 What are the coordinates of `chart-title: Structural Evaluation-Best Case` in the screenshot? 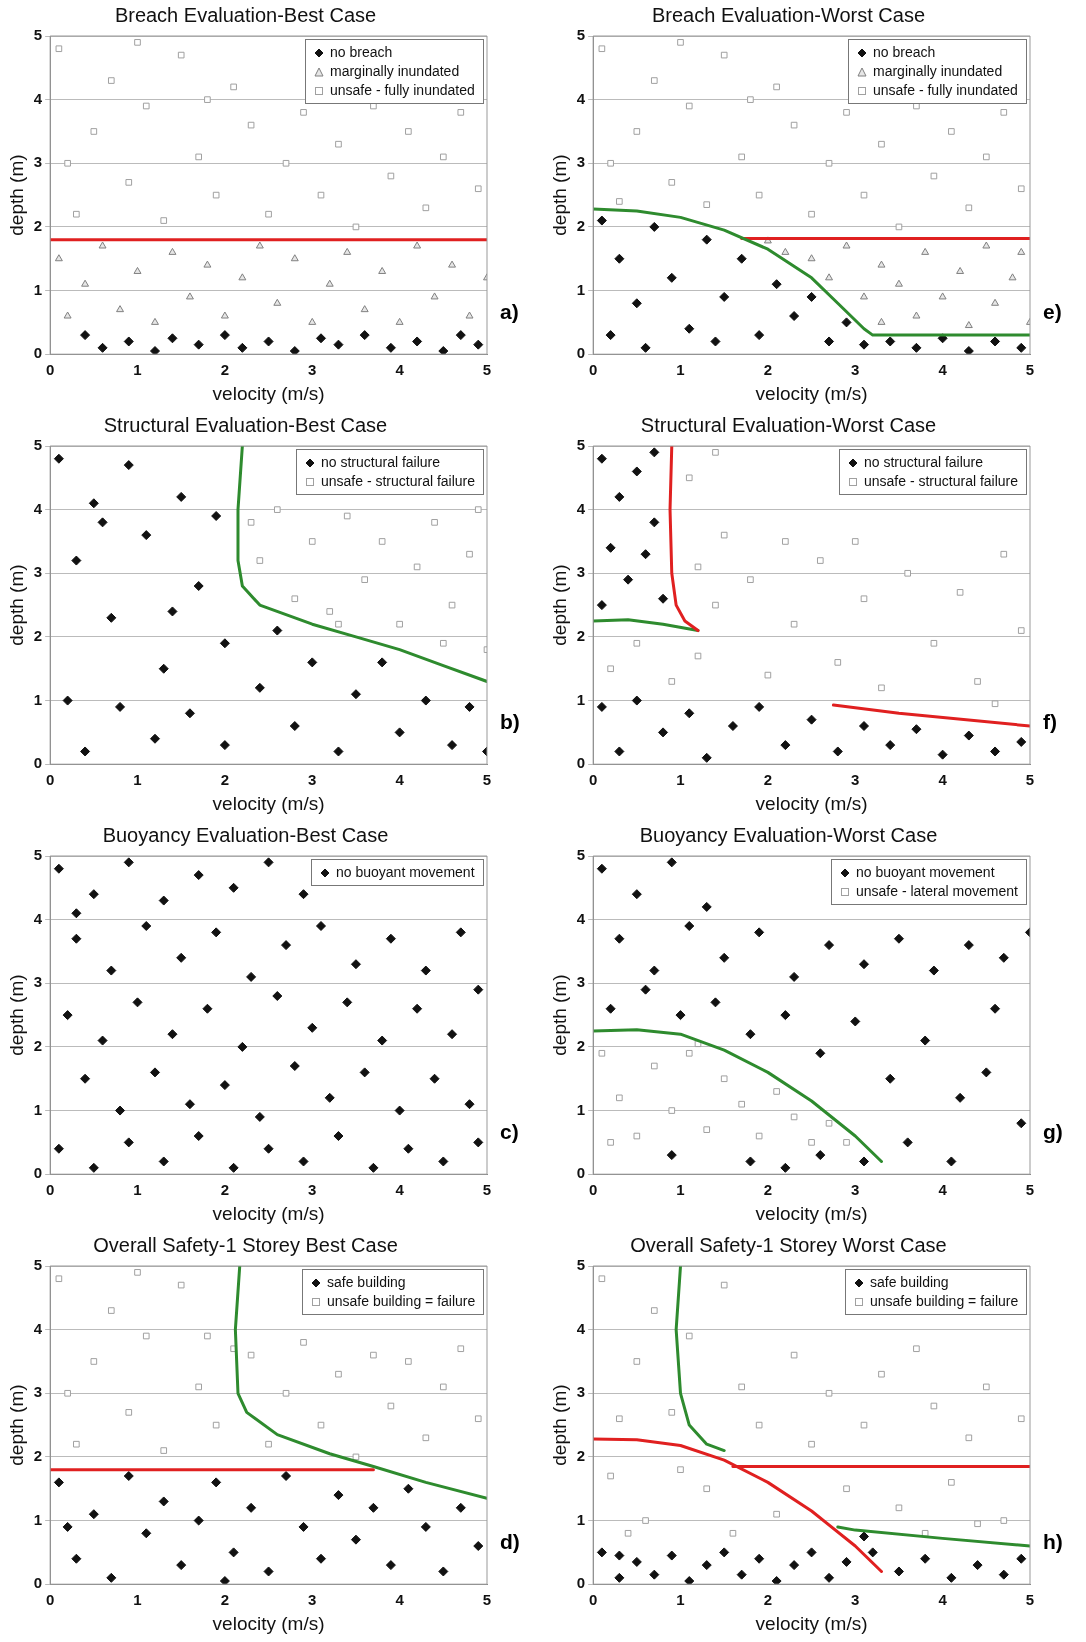 It's located at (245, 424).